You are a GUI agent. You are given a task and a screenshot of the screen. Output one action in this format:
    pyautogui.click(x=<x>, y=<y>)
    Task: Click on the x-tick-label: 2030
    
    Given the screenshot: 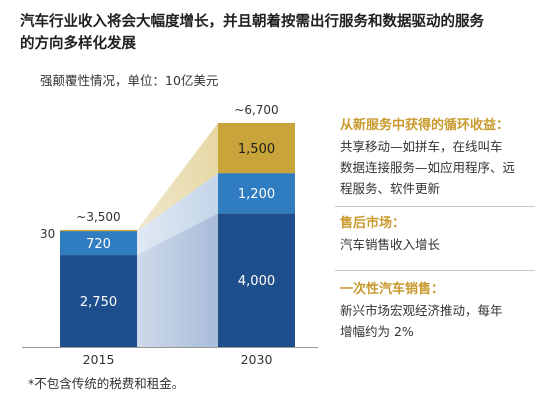 What is the action you would take?
    pyautogui.click(x=257, y=359)
    